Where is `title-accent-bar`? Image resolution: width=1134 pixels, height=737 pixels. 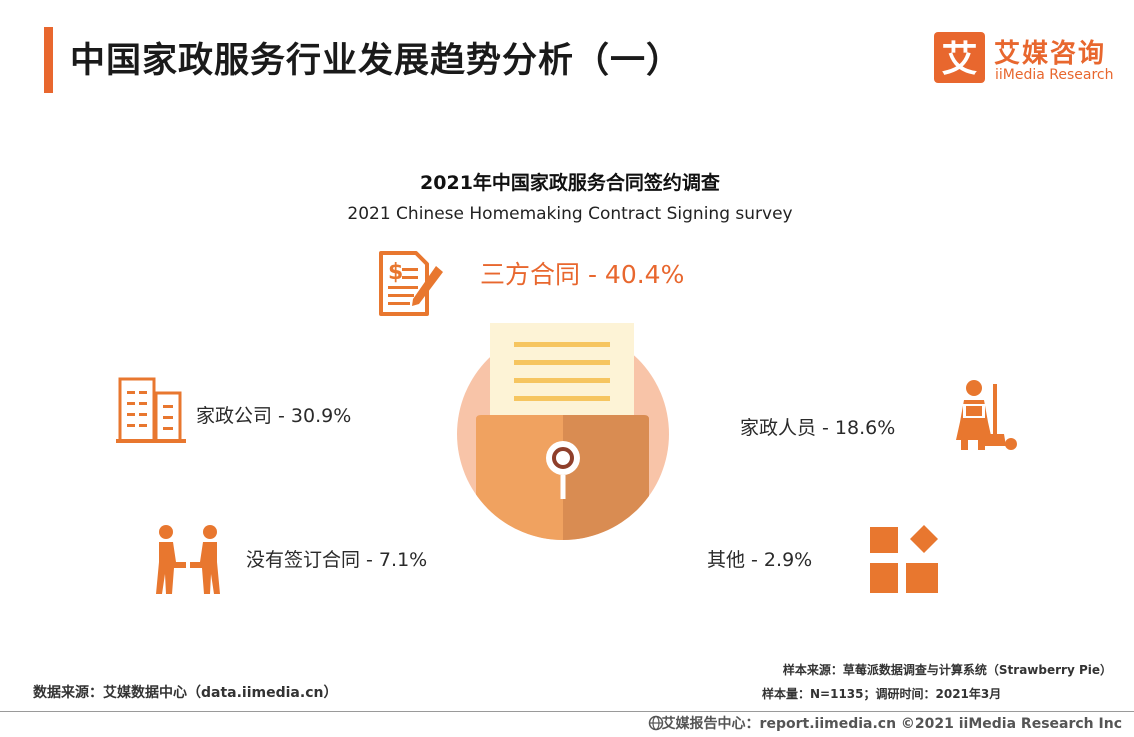
title-accent-bar is located at coordinates (48, 60).